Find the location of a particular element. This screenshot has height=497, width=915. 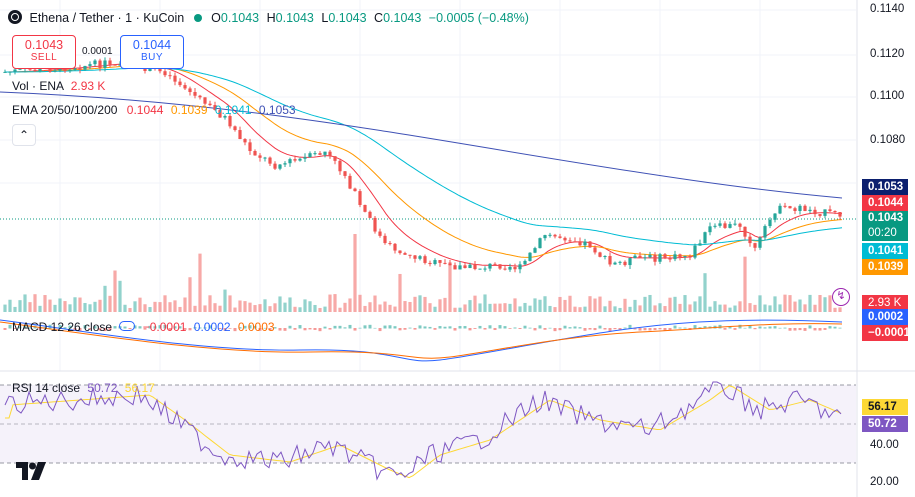

rsi-ma-tag: 56.17 is located at coordinates (885, 407).